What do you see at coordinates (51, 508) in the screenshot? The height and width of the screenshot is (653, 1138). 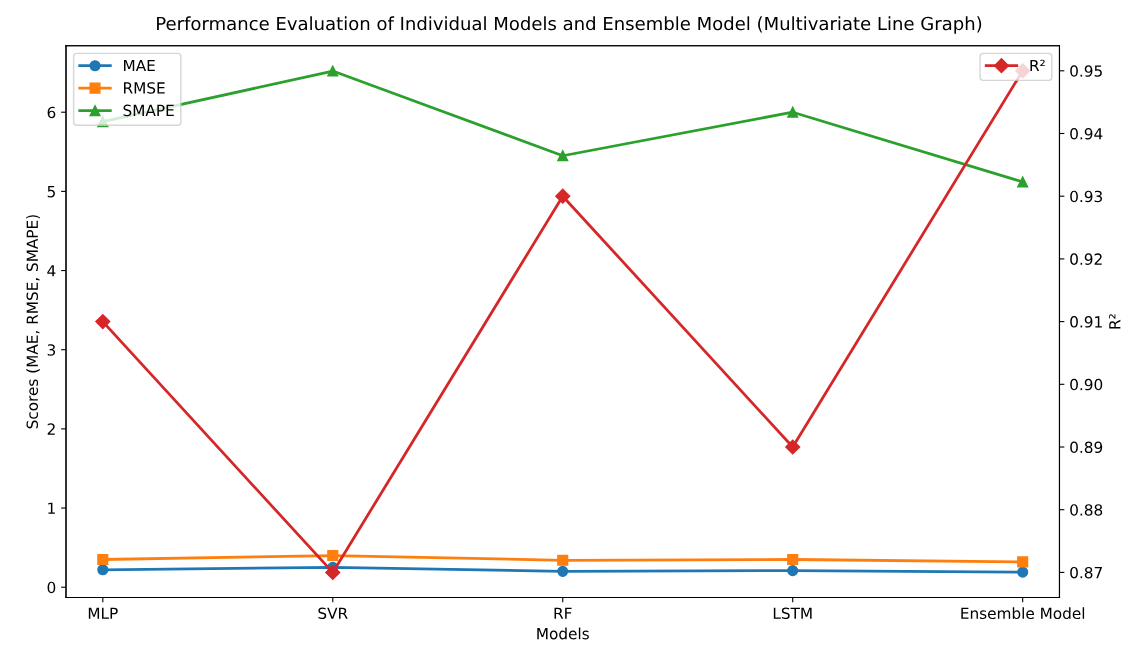 I see `y-tick-label: 1` at bounding box center [51, 508].